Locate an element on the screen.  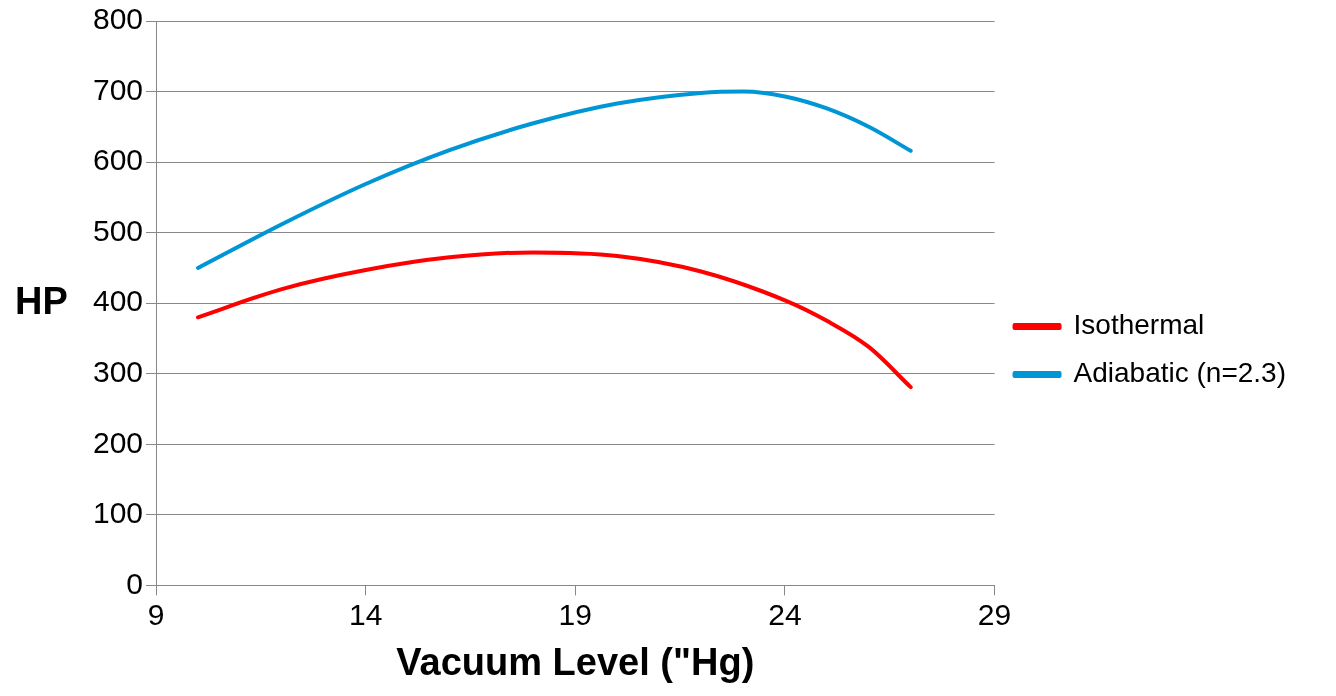
y-tick-label: 400 is located at coordinates (118, 301).